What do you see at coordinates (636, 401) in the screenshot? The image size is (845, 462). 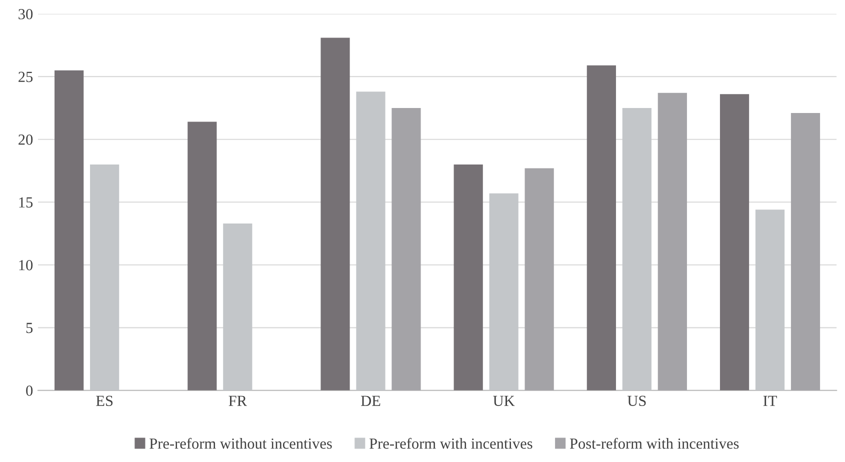 I see `x-tick-label: US` at bounding box center [636, 401].